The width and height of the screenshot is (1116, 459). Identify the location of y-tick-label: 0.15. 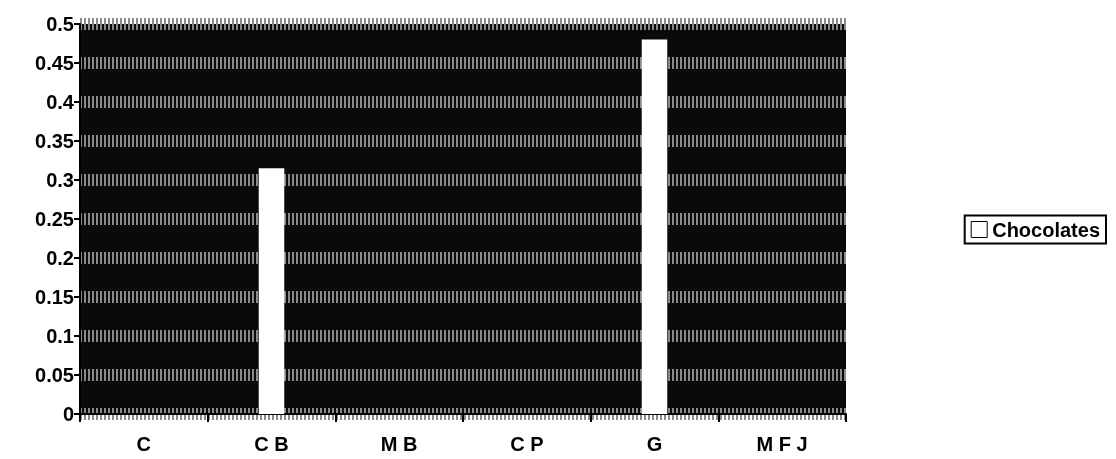
(54, 297).